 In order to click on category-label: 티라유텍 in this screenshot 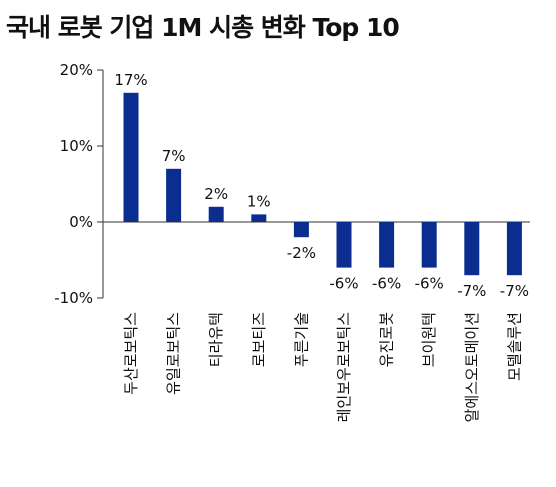, I will do `click(216, 339)`.